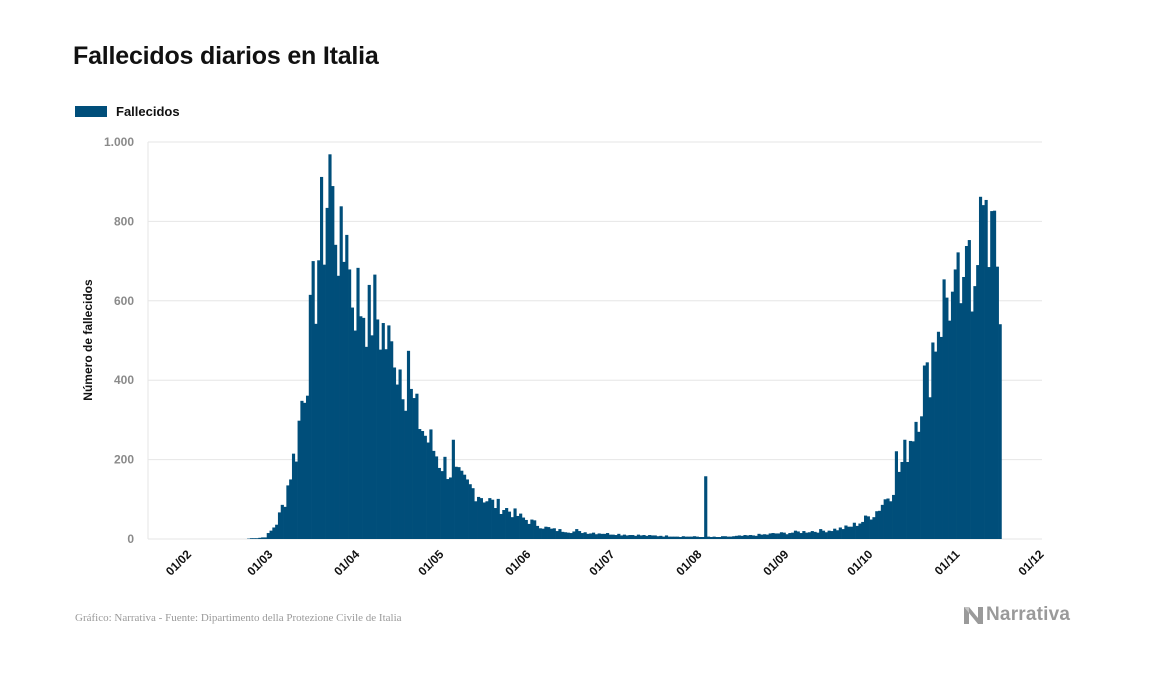 The image size is (1157, 674). Describe the element at coordinates (91, 111) in the screenshot. I see `legend-swatch` at that location.